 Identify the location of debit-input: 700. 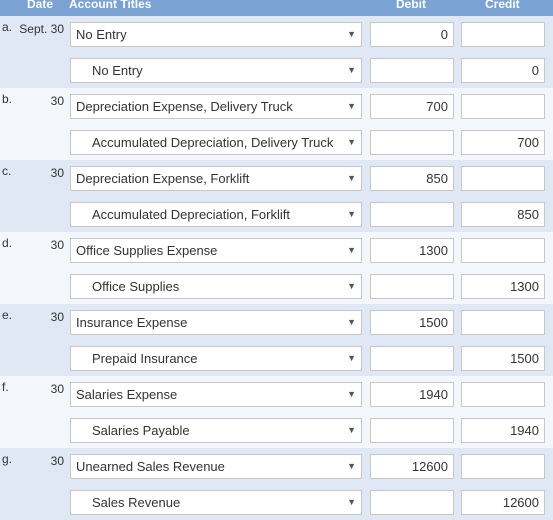
(412, 106).